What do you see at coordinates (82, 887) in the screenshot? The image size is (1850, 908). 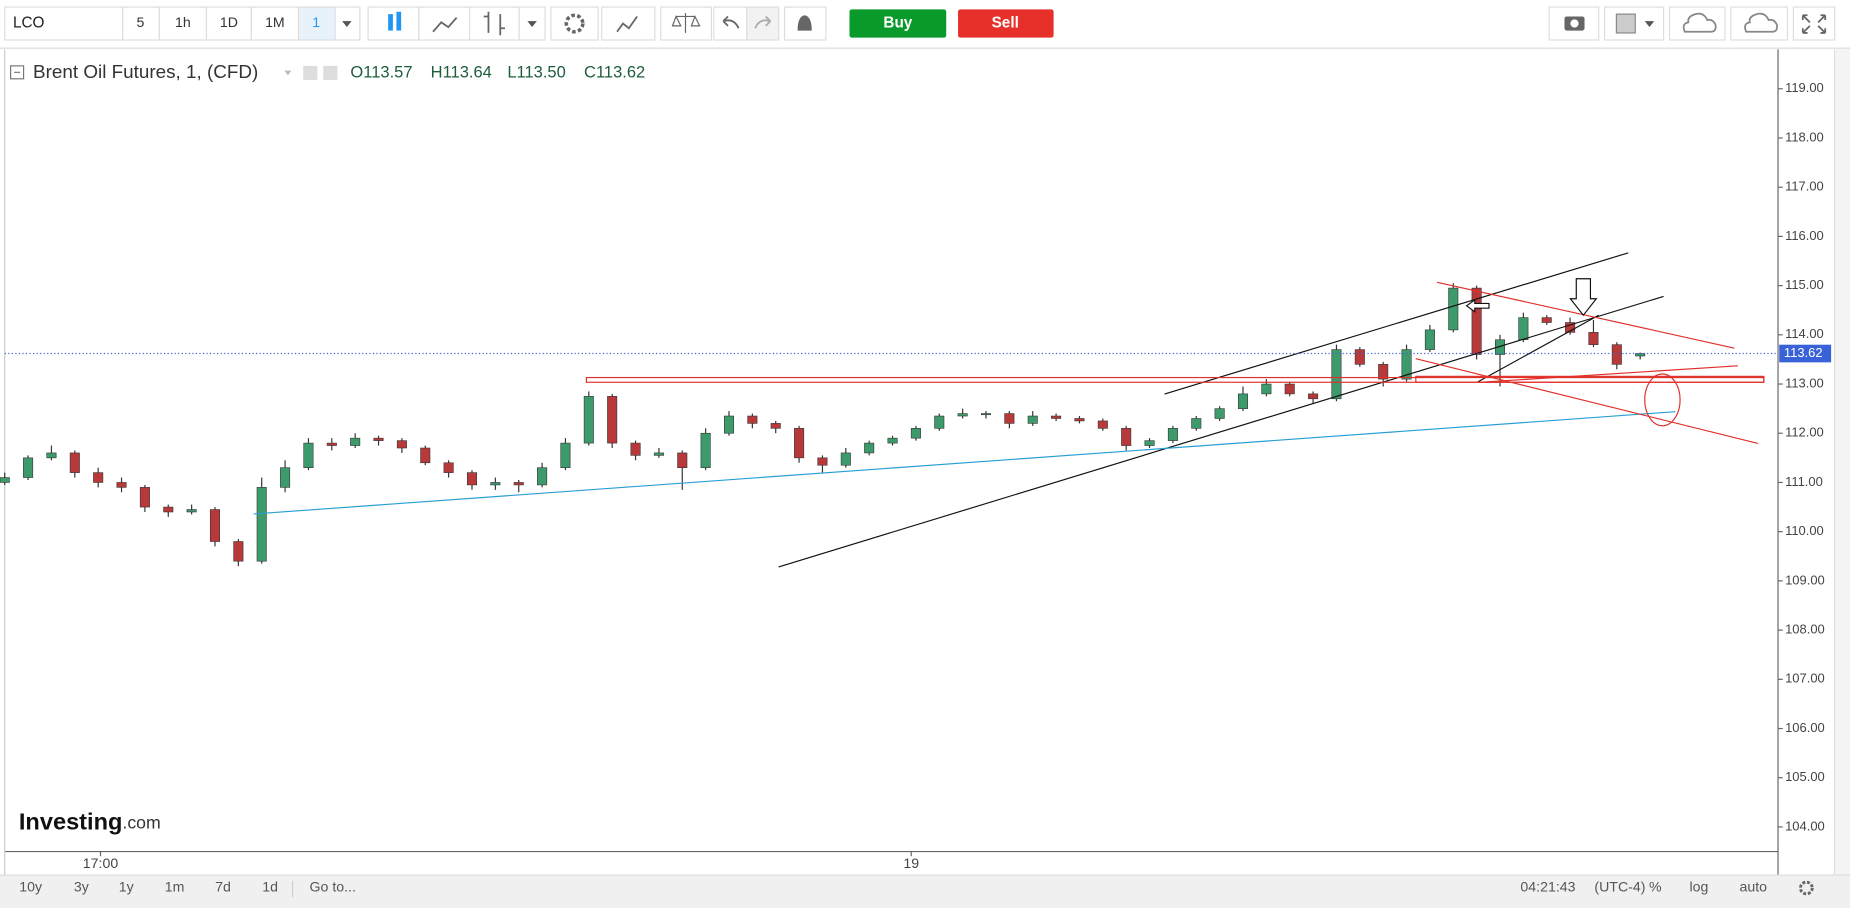 I see `range-button: 3y` at bounding box center [82, 887].